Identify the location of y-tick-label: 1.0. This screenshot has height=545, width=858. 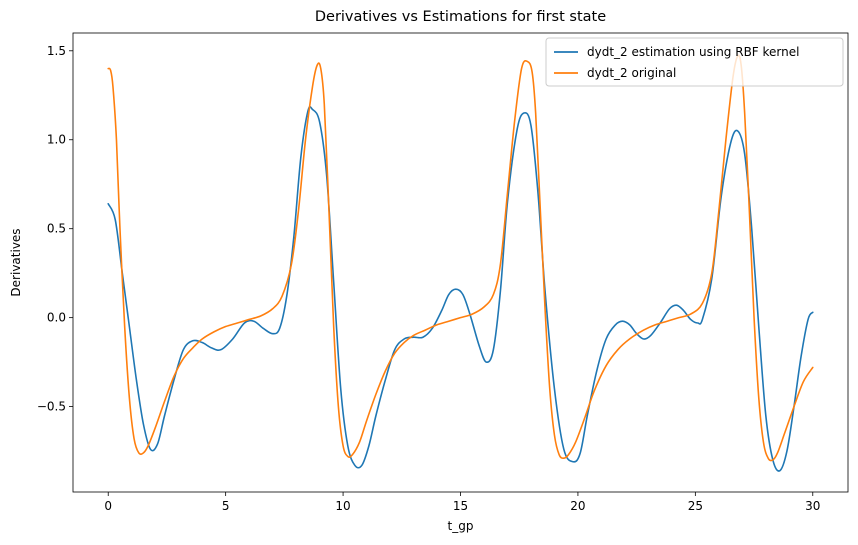
(56, 140).